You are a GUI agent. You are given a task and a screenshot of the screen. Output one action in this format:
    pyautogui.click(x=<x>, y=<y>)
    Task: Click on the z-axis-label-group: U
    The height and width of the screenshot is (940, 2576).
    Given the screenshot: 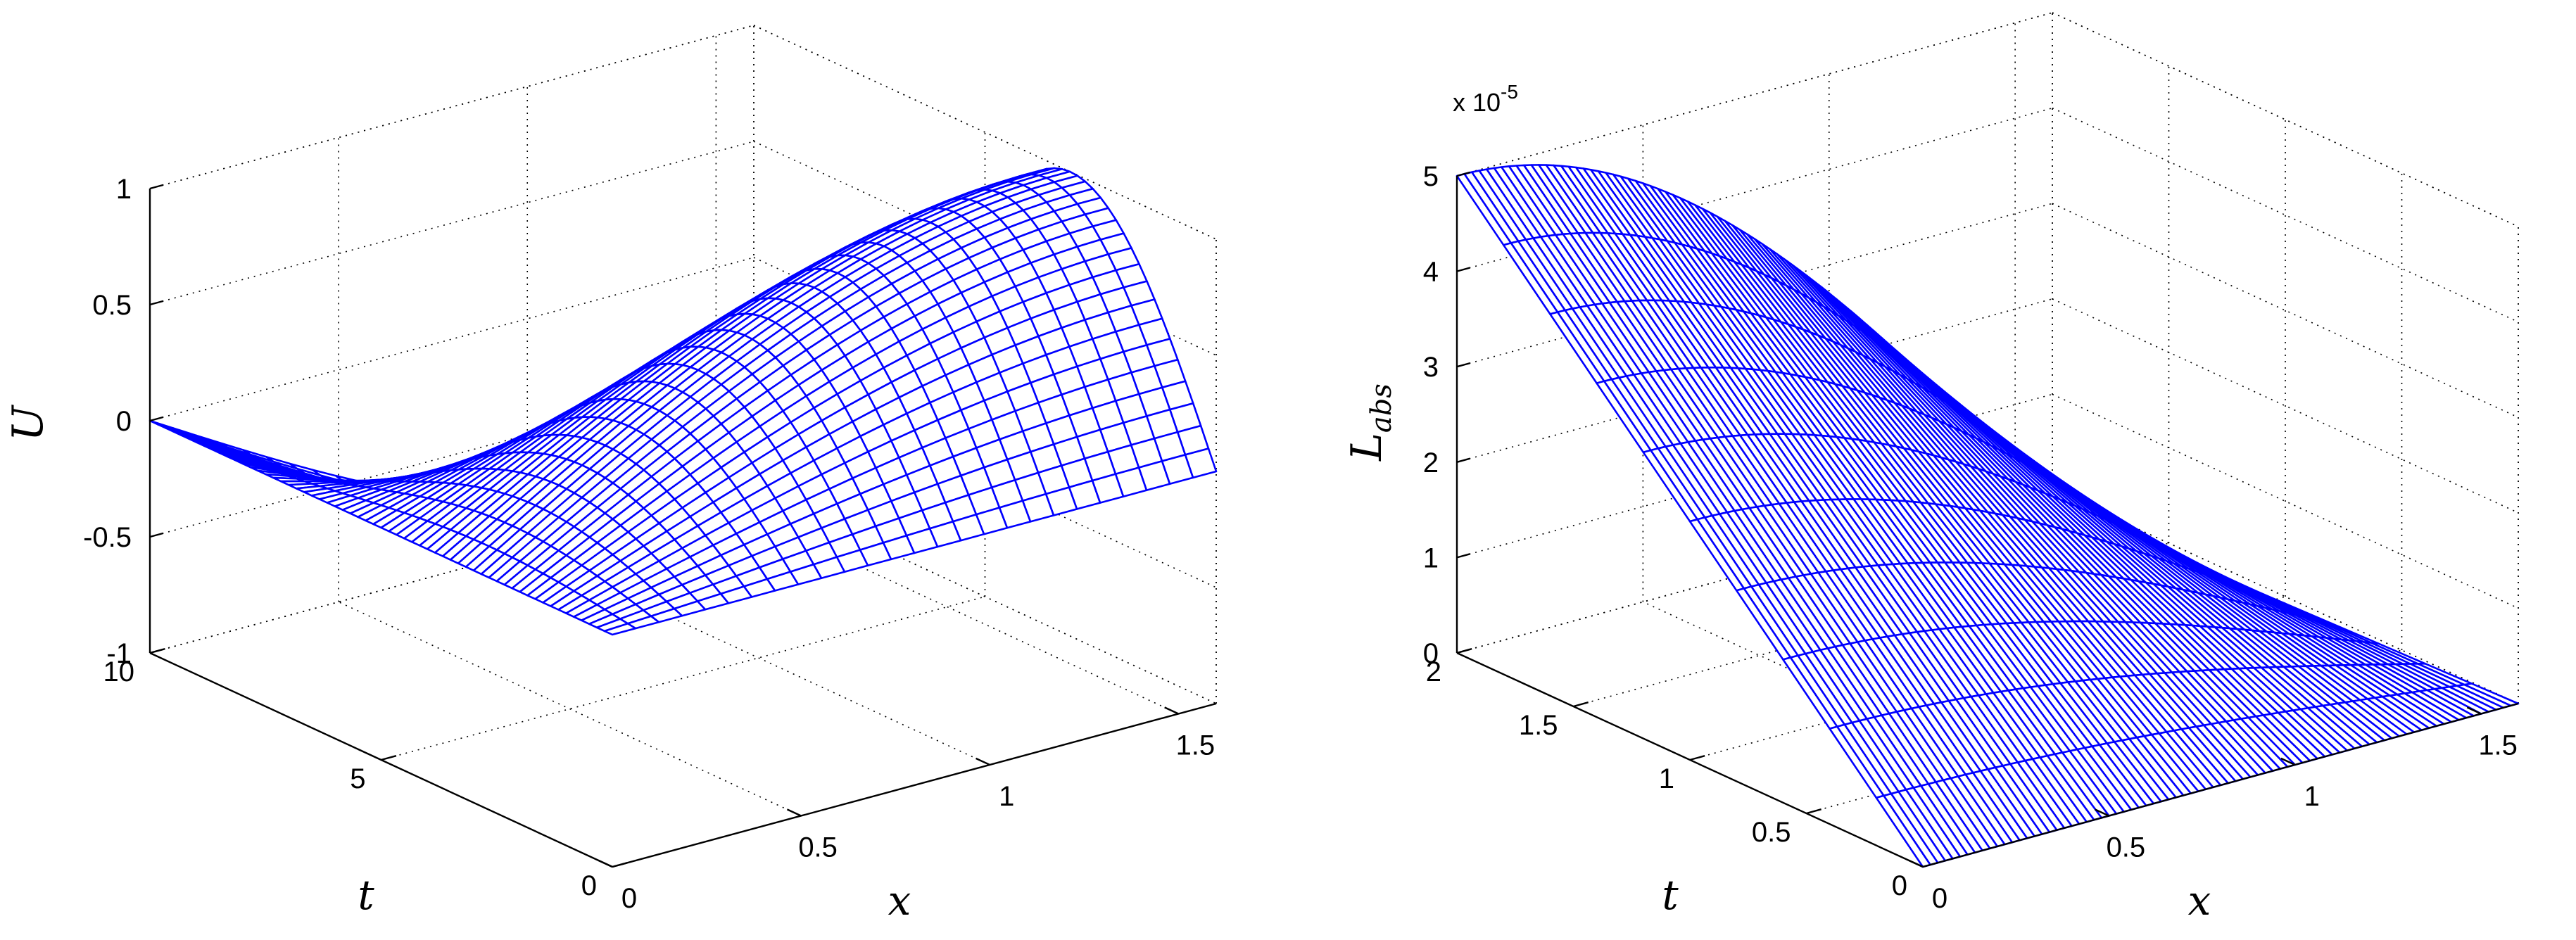 What is the action you would take?
    pyautogui.click(x=28, y=423)
    